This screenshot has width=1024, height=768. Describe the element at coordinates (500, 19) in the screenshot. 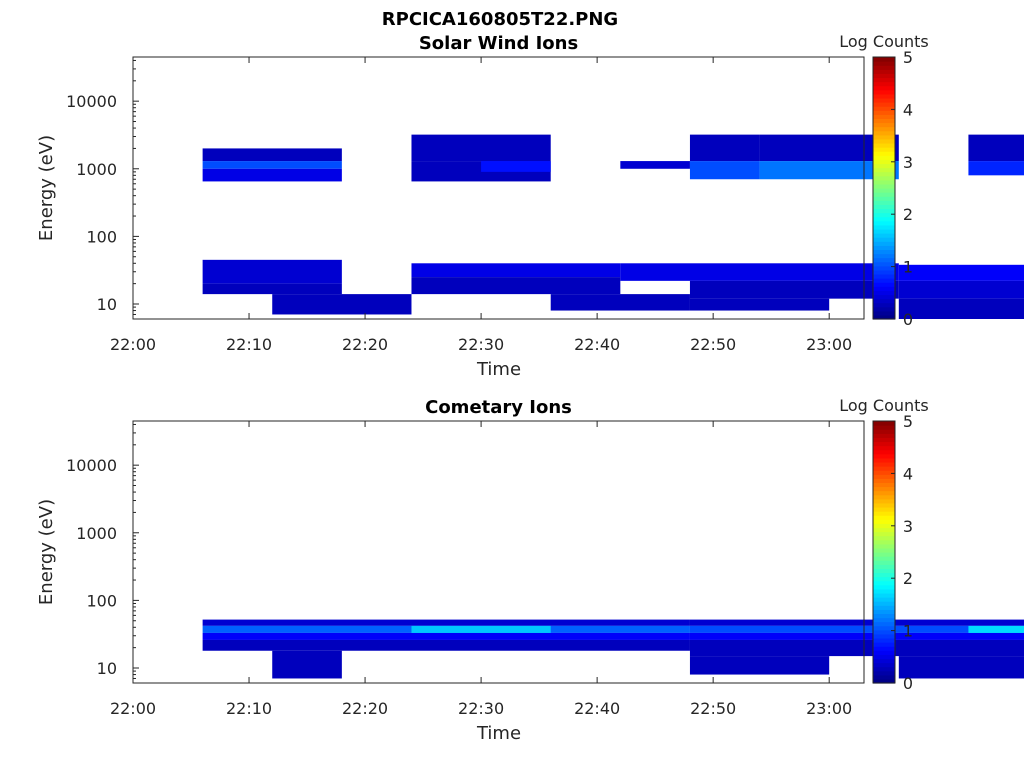

I see `figure-title: RPCICA160805T22.PNG` at that location.